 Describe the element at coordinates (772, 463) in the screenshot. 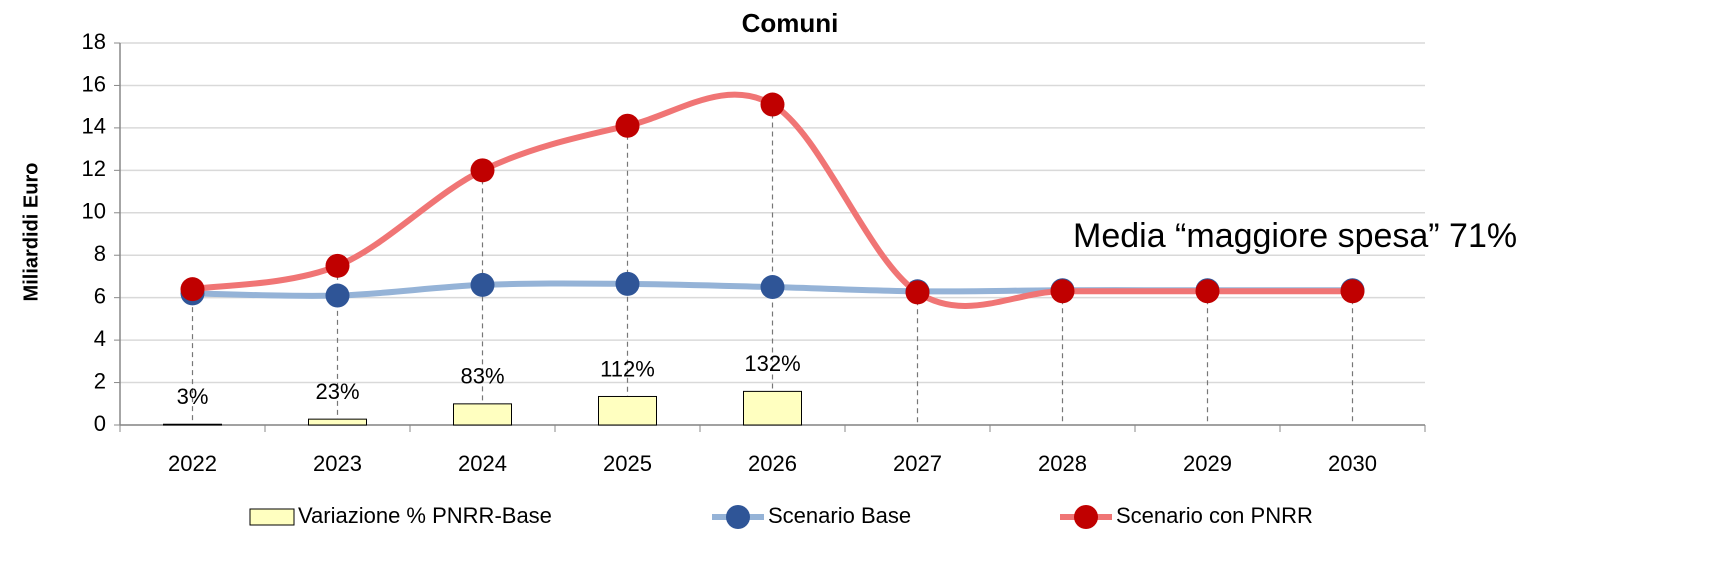

I see `x-tick-label: 2026` at that location.